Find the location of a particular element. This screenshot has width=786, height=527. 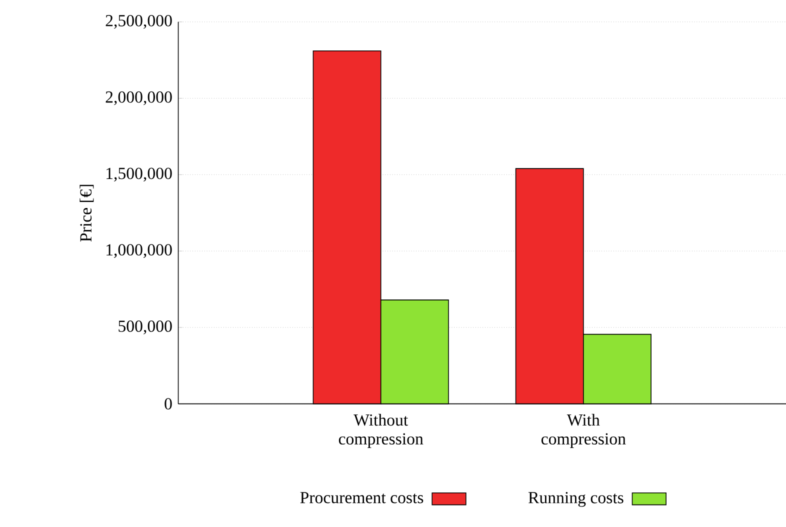

y-tick-label: 2,000,000 is located at coordinates (139, 98).